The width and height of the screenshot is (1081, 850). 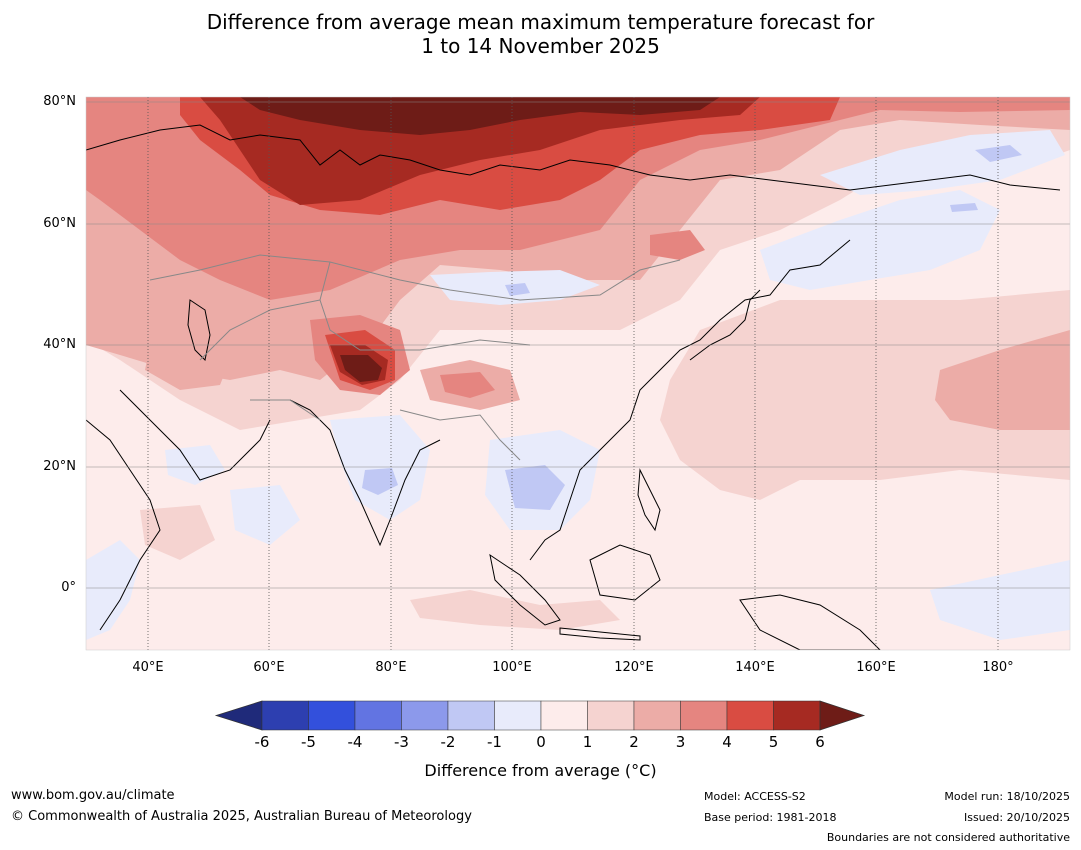 What do you see at coordinates (195, 435) in the screenshot?
I see `coastline-arabia` at bounding box center [195, 435].